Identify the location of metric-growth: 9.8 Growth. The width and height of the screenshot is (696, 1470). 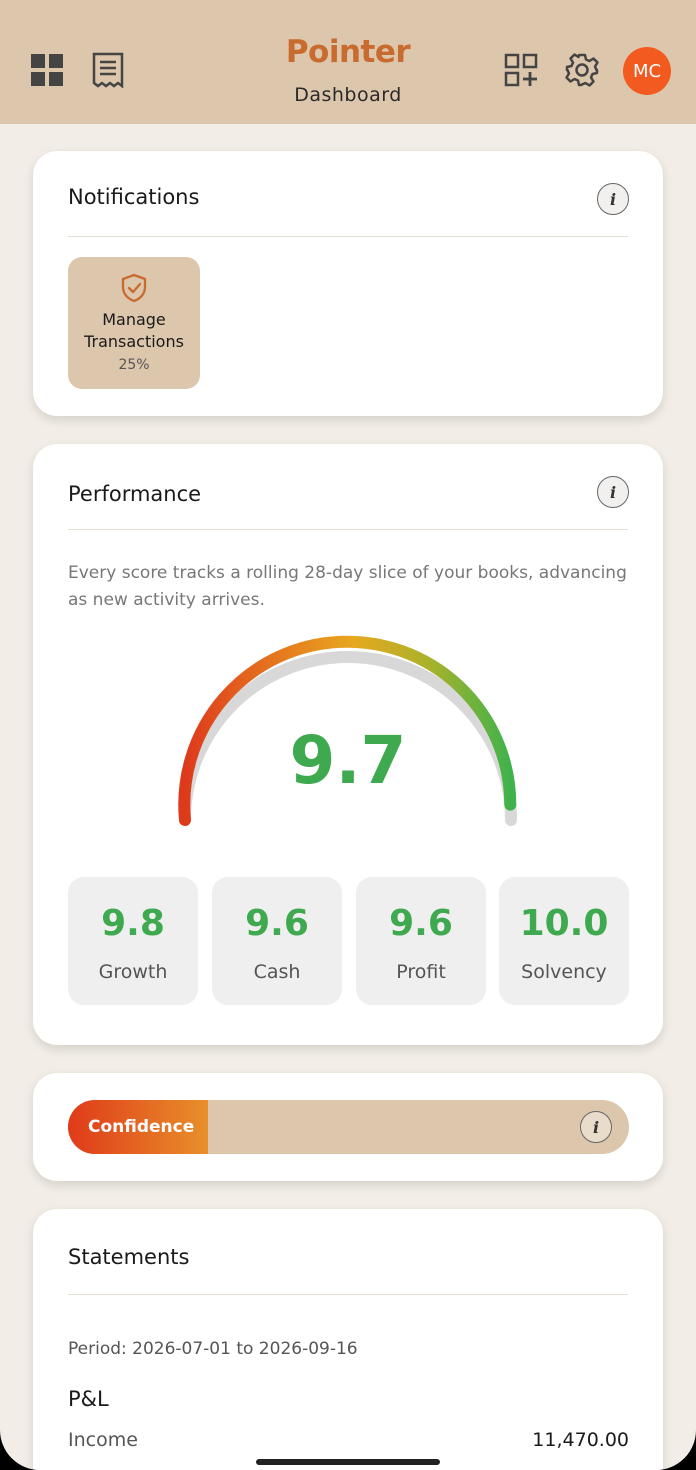
(133, 941).